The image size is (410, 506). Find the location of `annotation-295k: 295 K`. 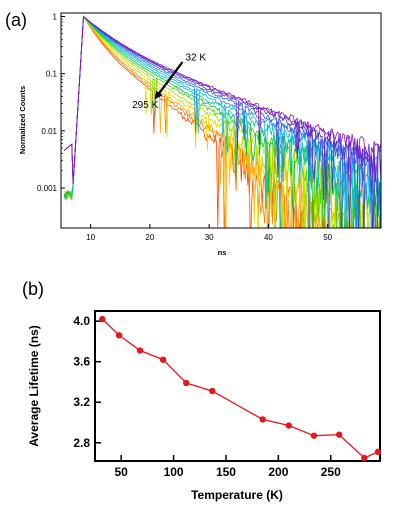

annotation-295k: 295 K is located at coordinates (145, 105).